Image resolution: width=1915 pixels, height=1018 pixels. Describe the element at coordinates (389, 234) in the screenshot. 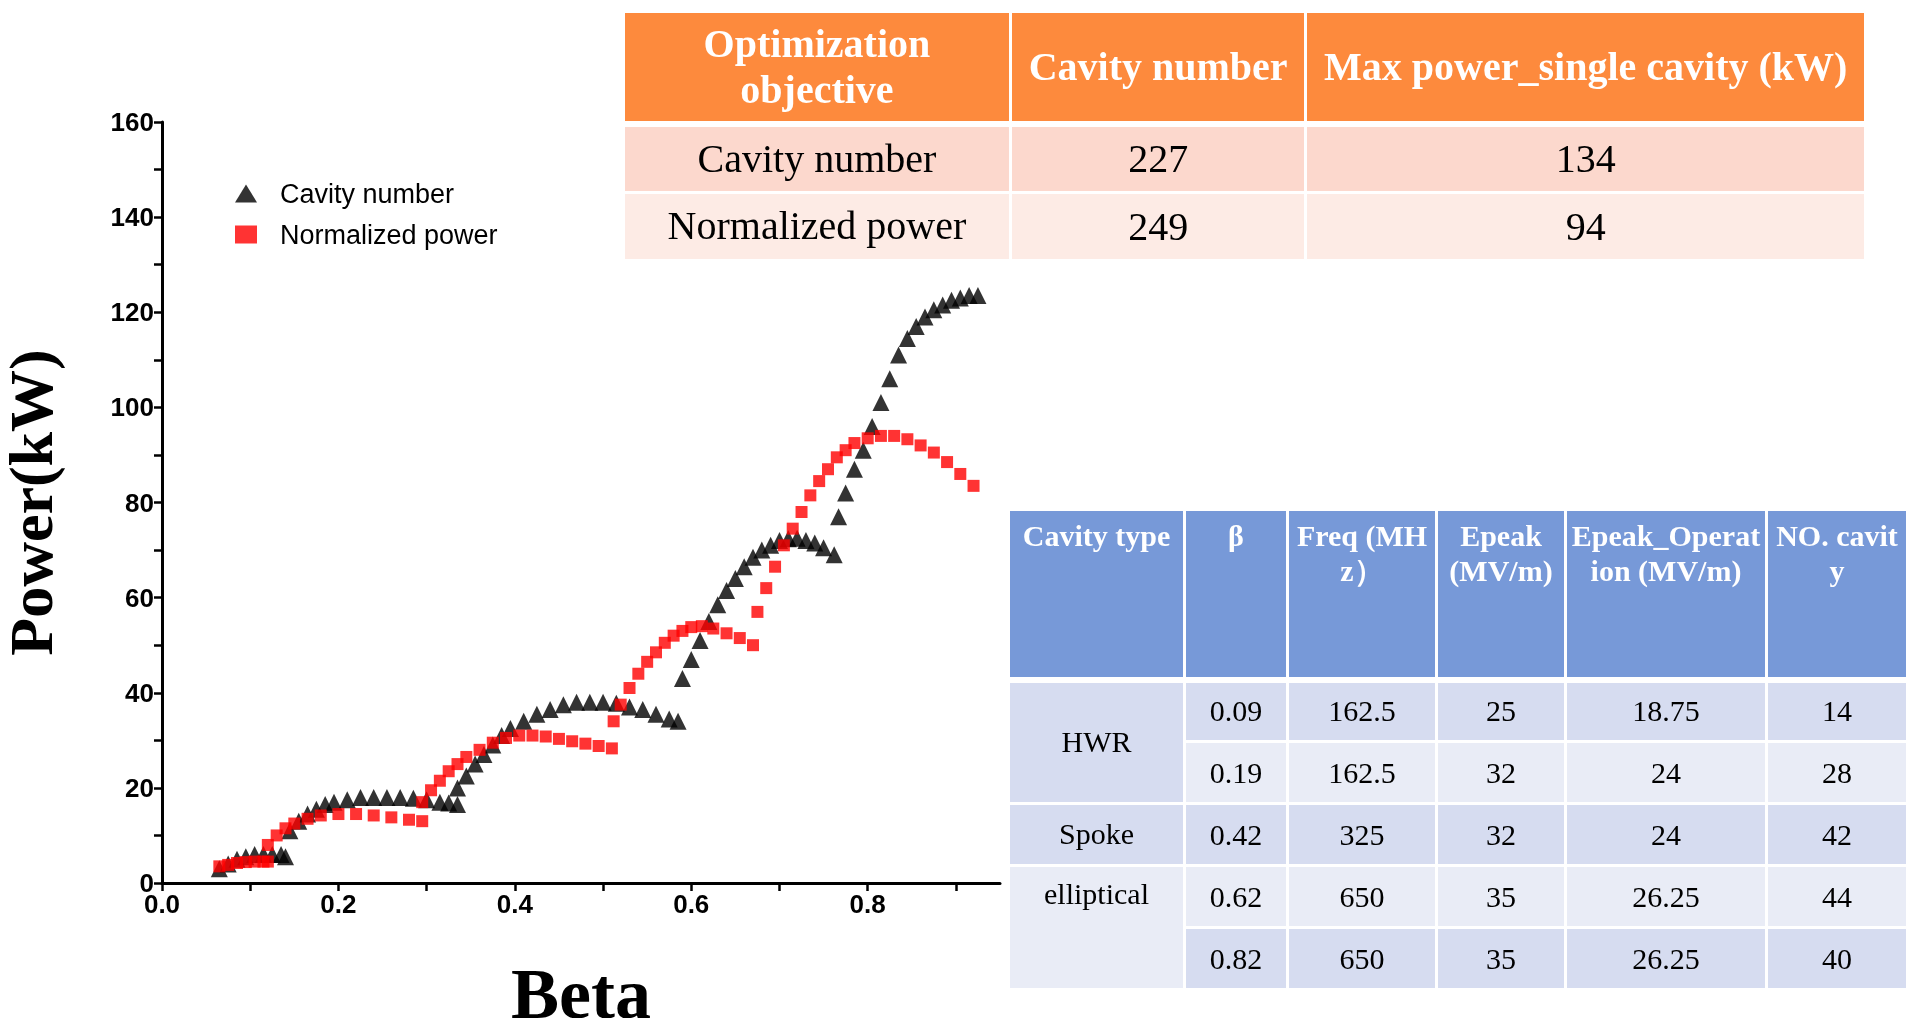

I see `legend-label: Normalized power` at that location.